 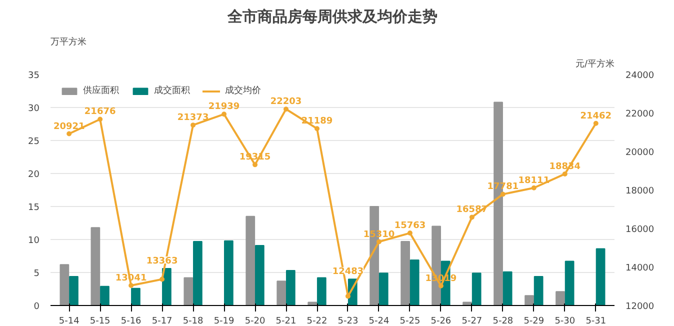 What do you see at coordinates (162, 321) in the screenshot?
I see `x-tick-label: 5-17` at bounding box center [162, 321].